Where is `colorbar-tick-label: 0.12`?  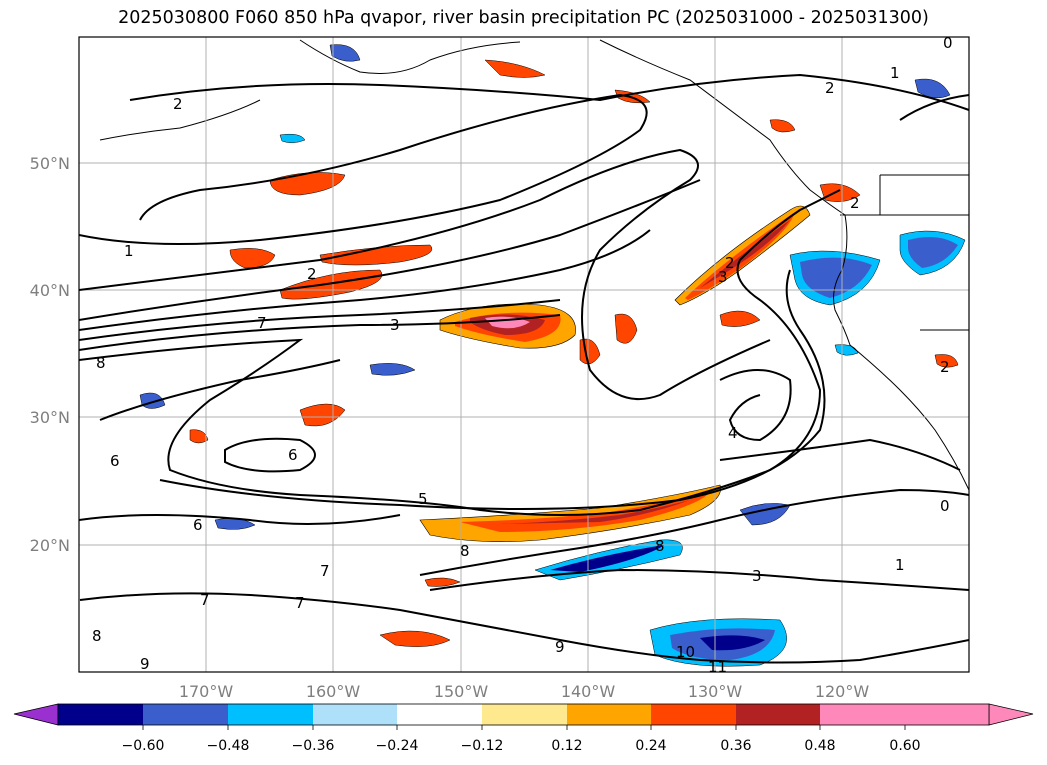 colorbar-tick-label: 0.12 is located at coordinates (566, 746).